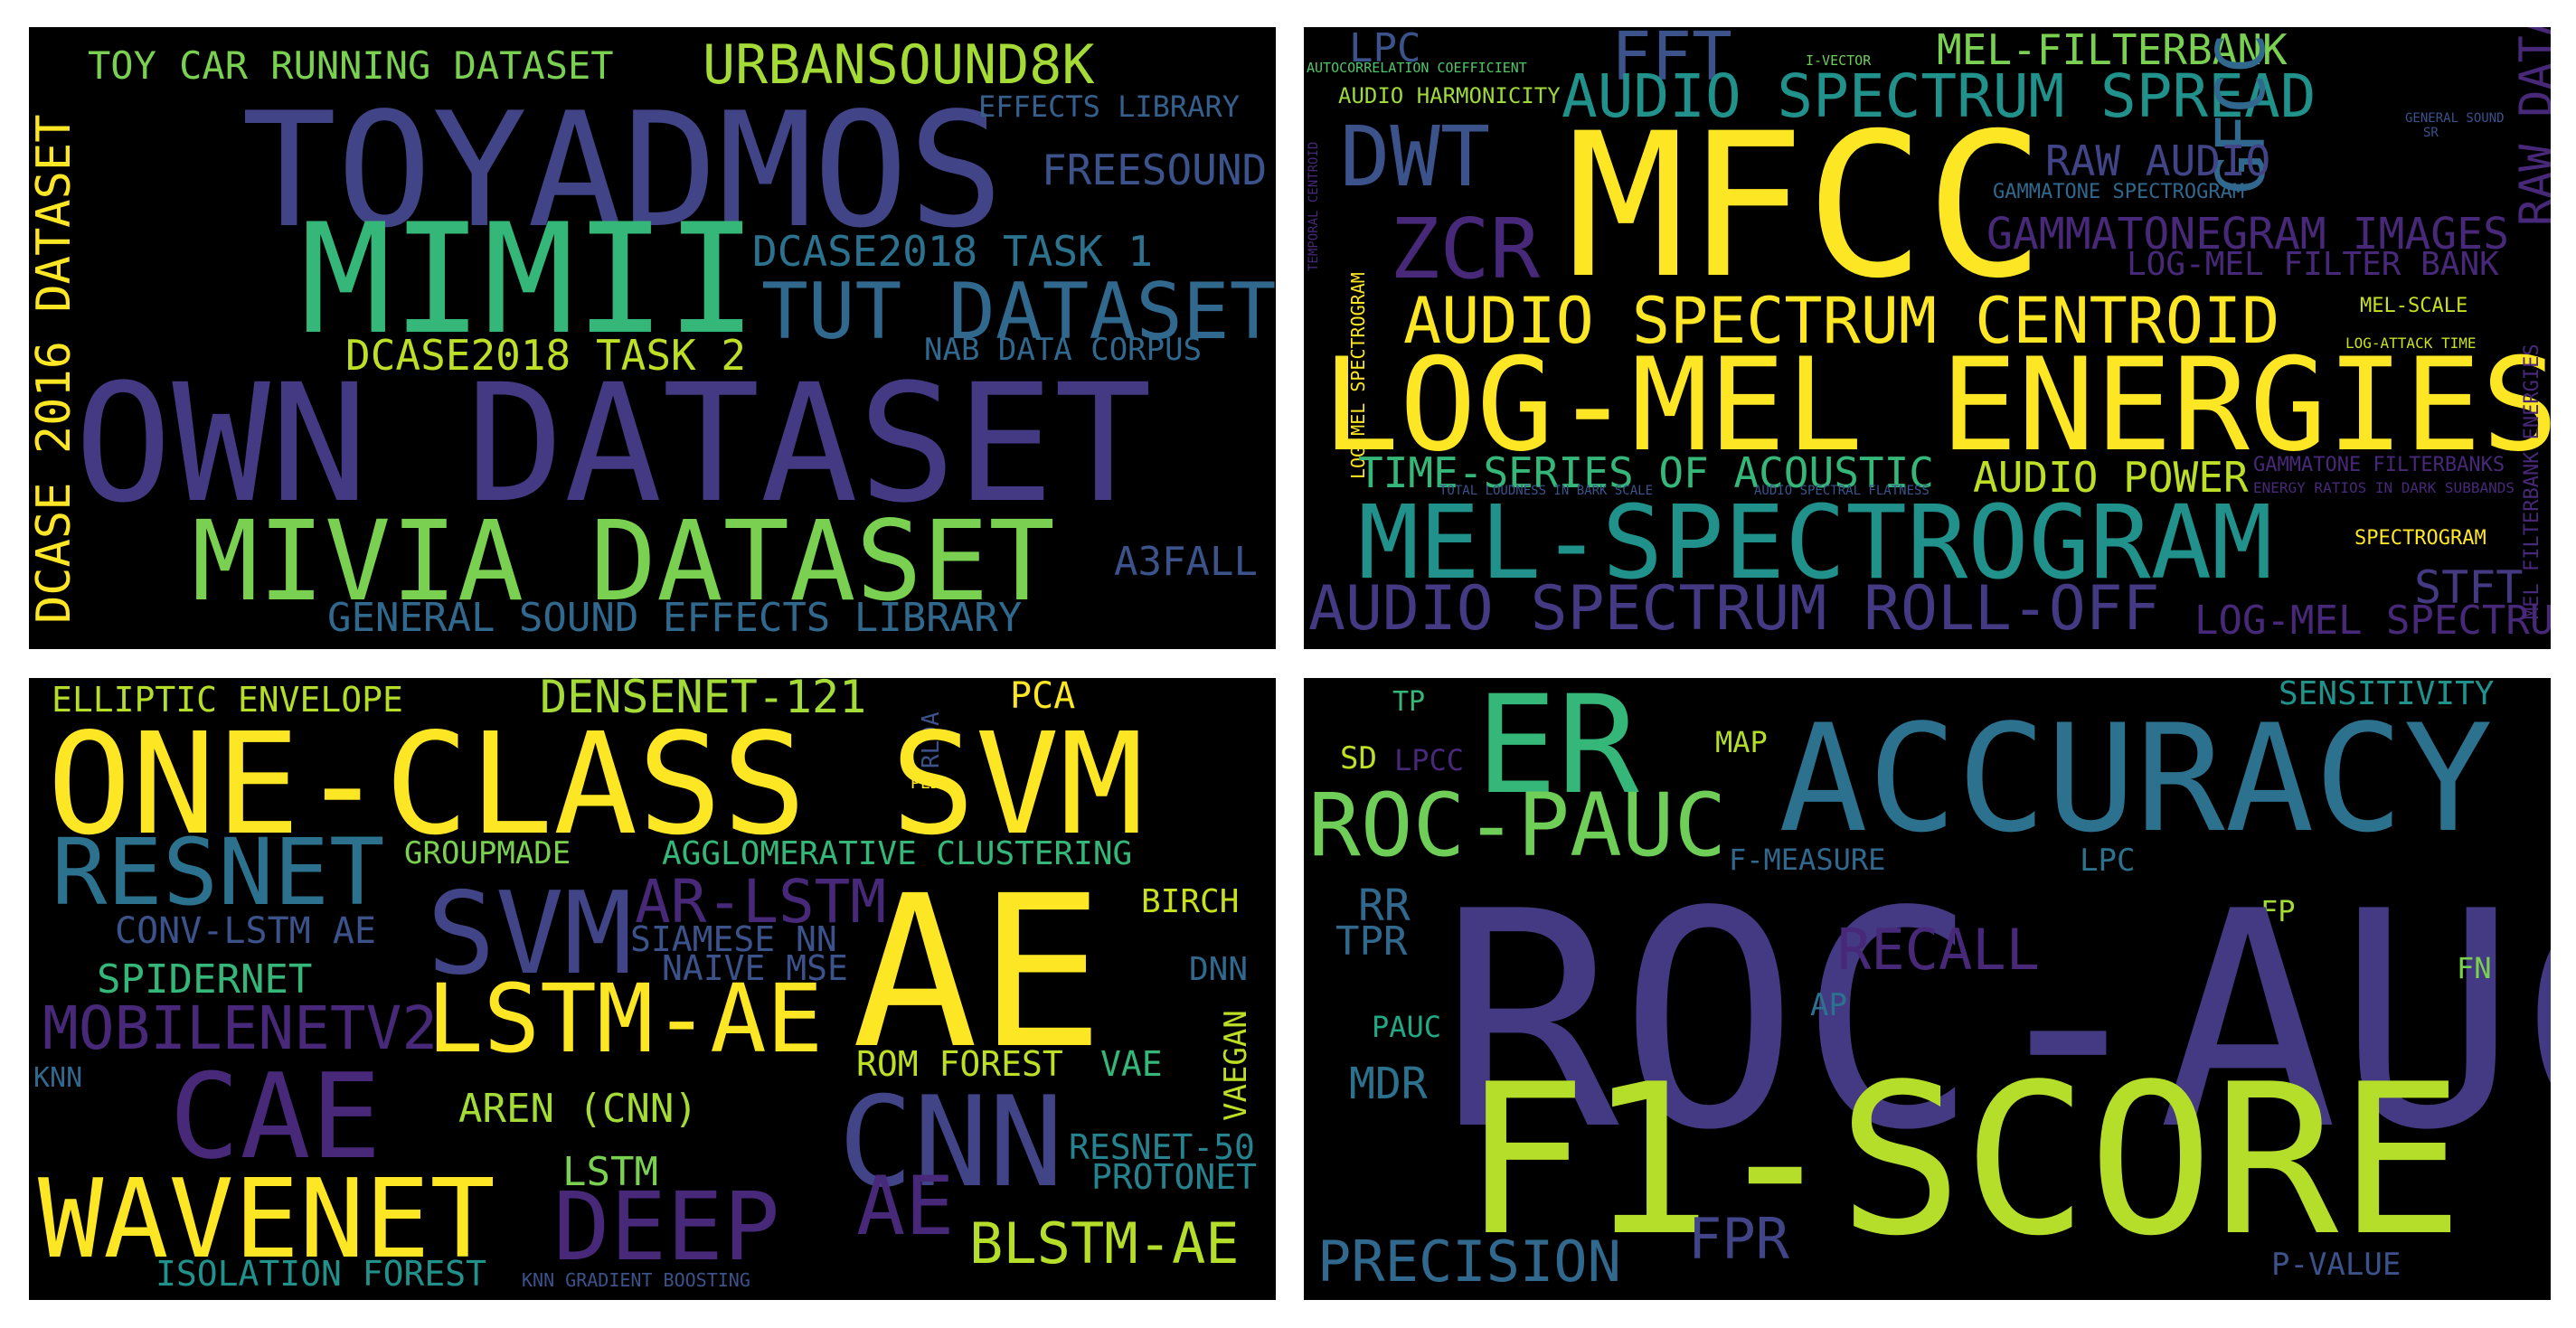 This screenshot has width=2576, height=1328. What do you see at coordinates (1388, 1084) in the screenshot?
I see `word-mdr: MDR` at bounding box center [1388, 1084].